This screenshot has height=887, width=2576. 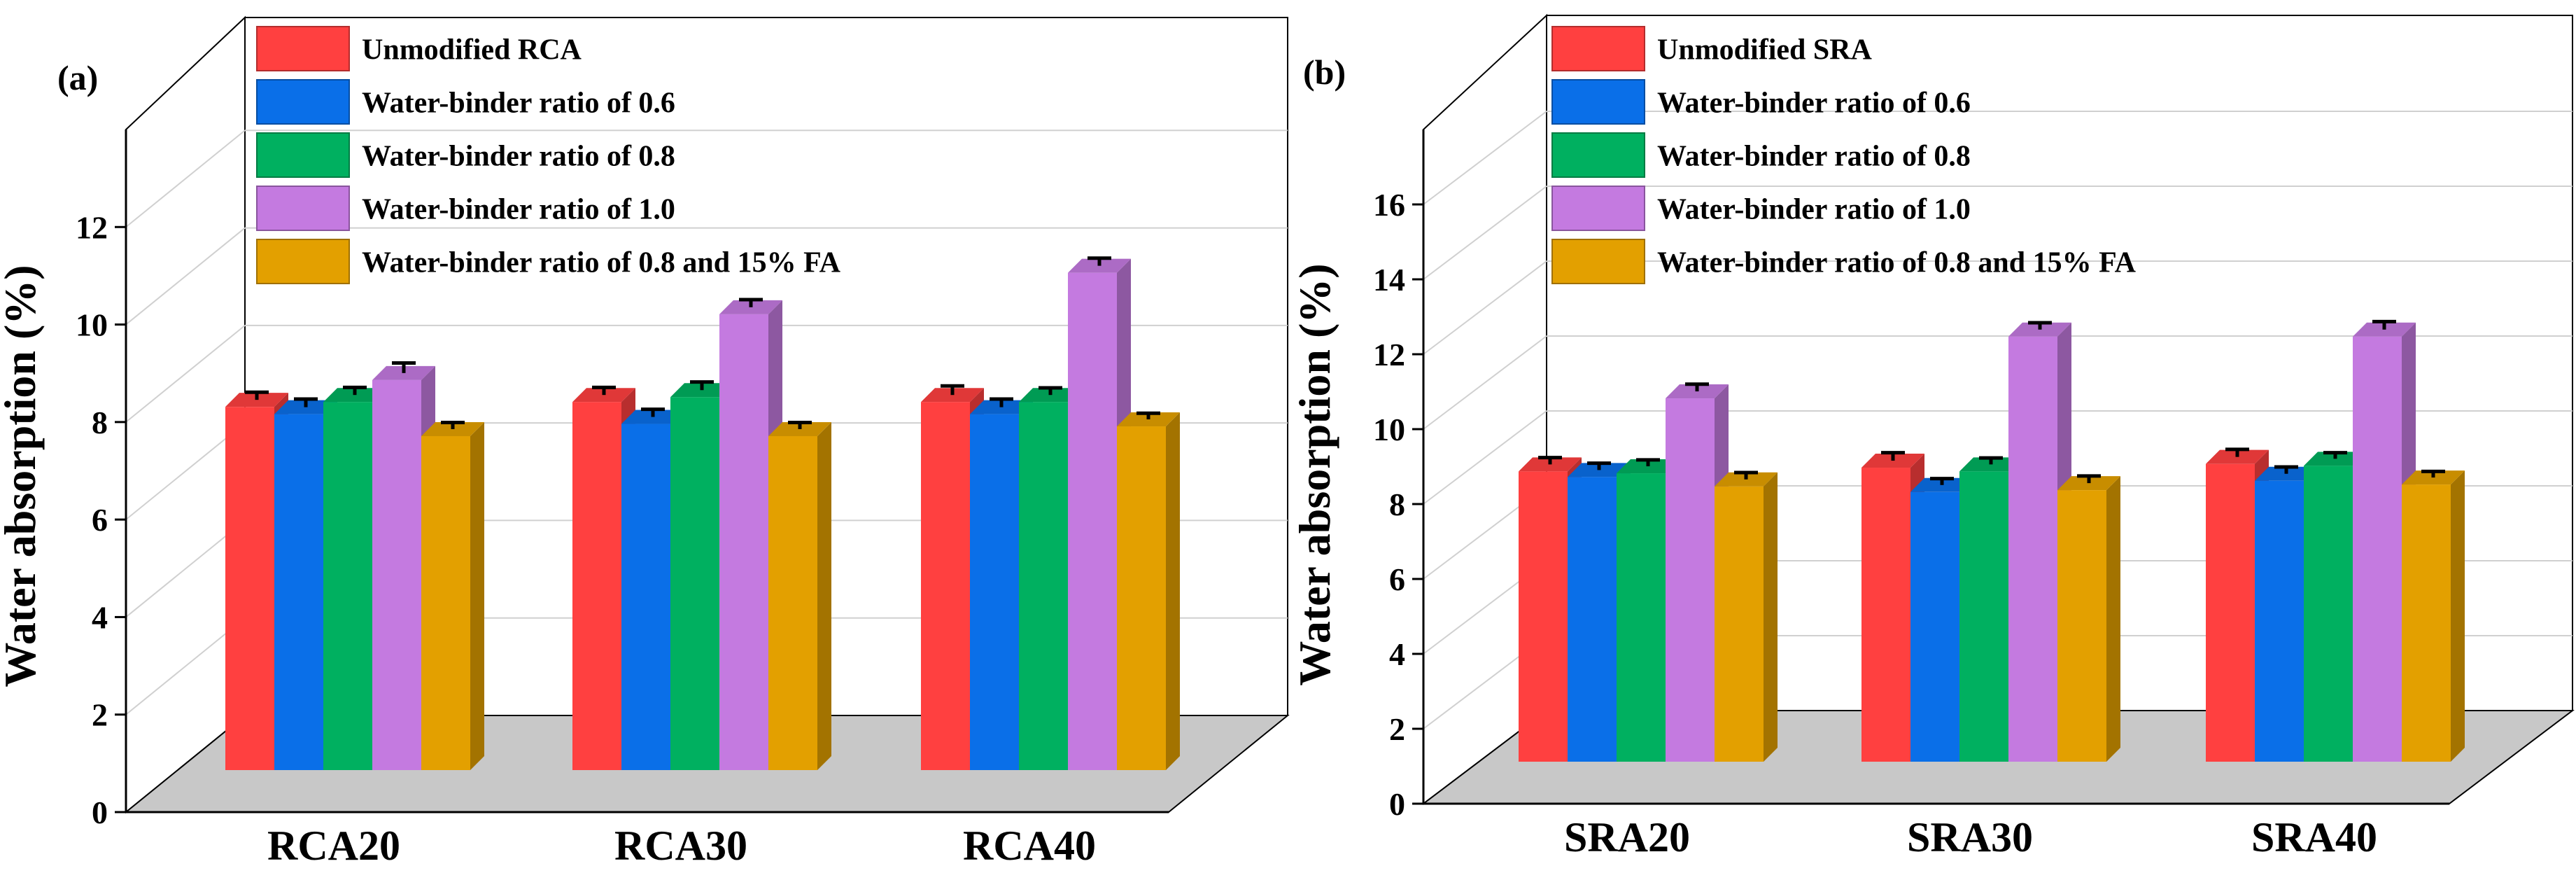 What do you see at coordinates (1627, 837) in the screenshot?
I see `category-label: SRA20` at bounding box center [1627, 837].